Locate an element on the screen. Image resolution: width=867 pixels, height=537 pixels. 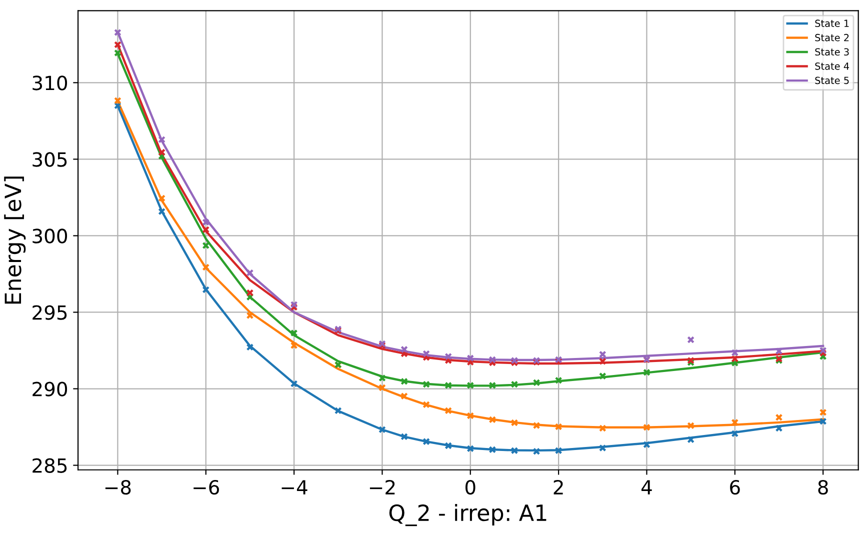
x-tick-label: 0 is located at coordinates (470, 487).